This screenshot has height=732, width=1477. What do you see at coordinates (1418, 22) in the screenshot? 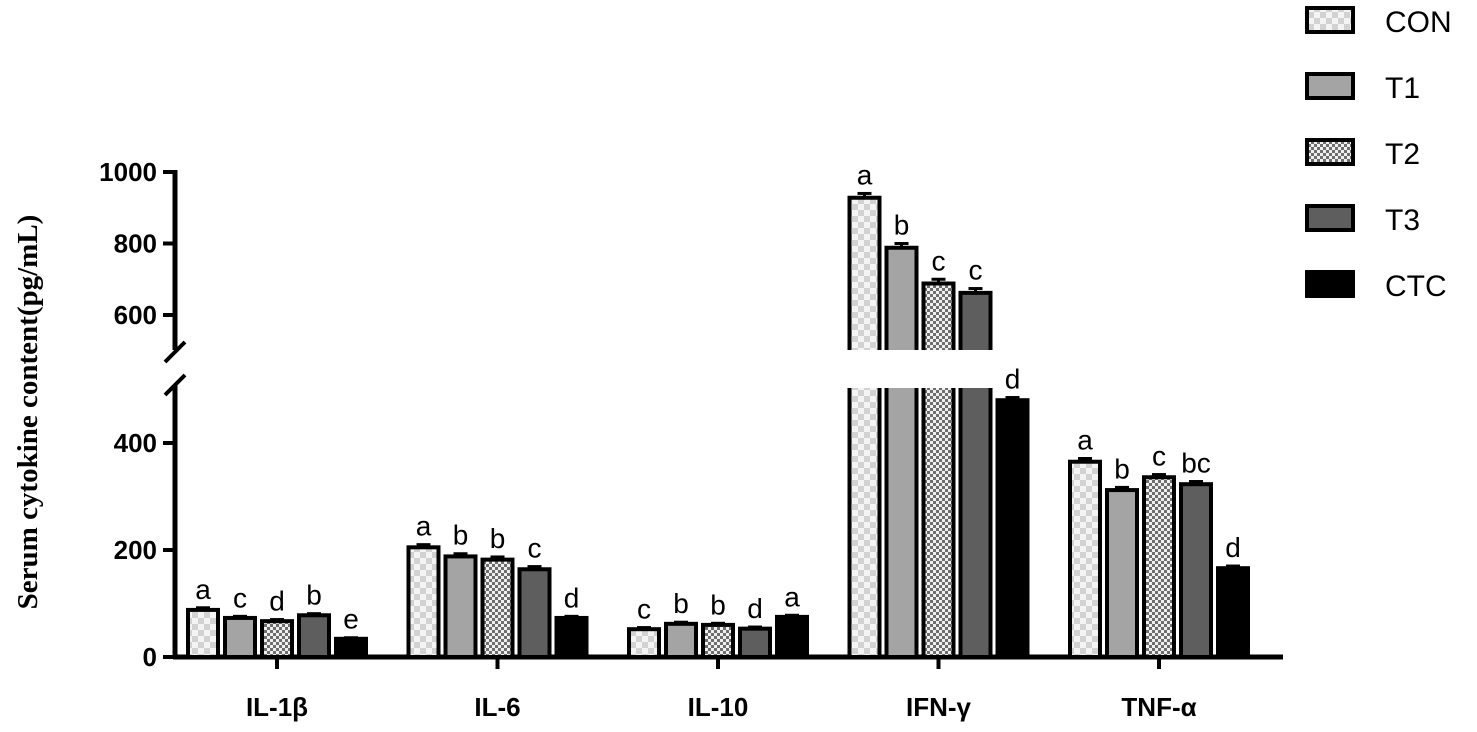
I see `legend-label: CON` at bounding box center [1418, 22].